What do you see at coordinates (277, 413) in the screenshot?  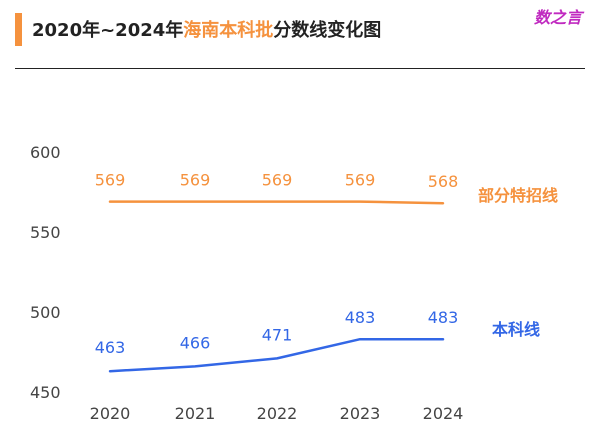 I see `x-tick-label: 2022` at bounding box center [277, 413].